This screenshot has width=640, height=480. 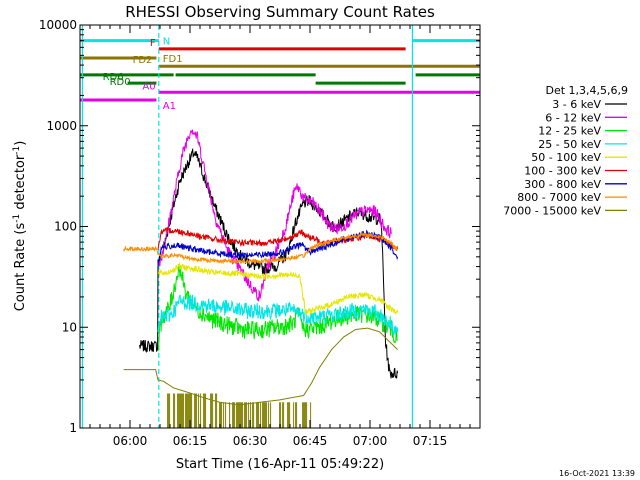 I want to click on flag-label-rd6: RD6, so click(x=113, y=77).